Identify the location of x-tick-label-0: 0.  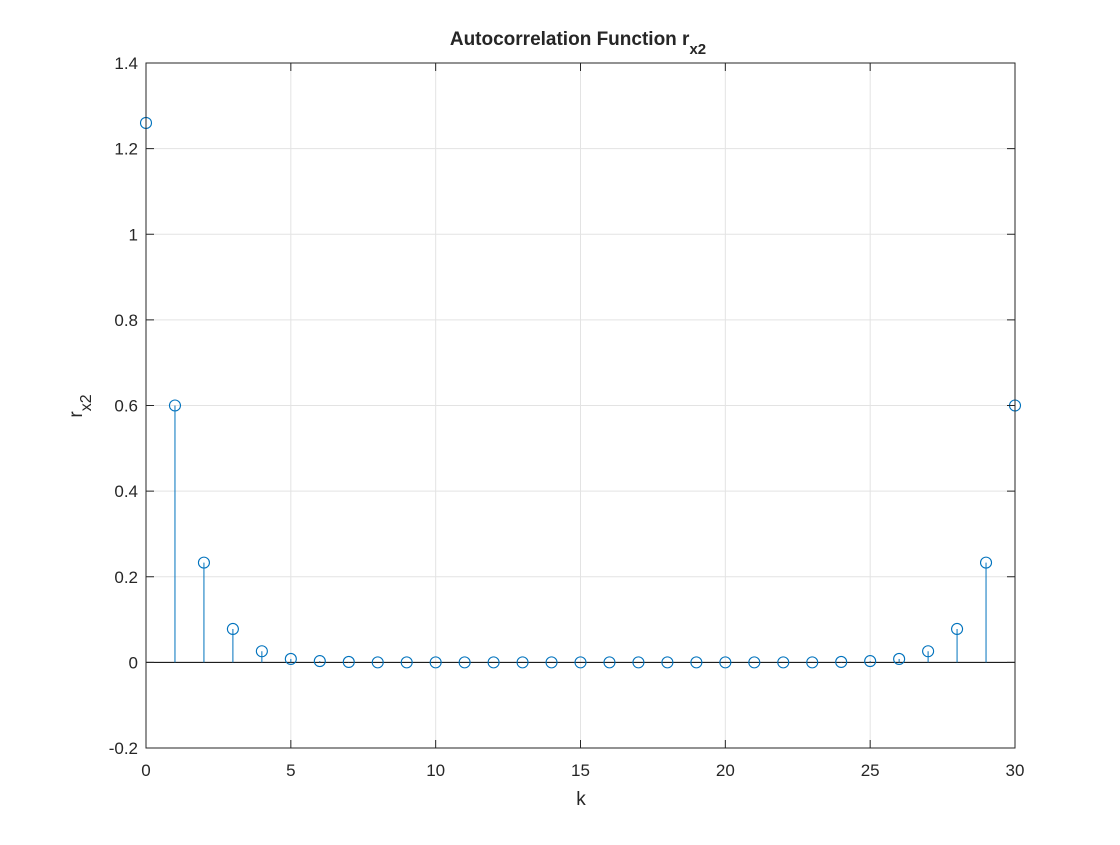
(145, 770).